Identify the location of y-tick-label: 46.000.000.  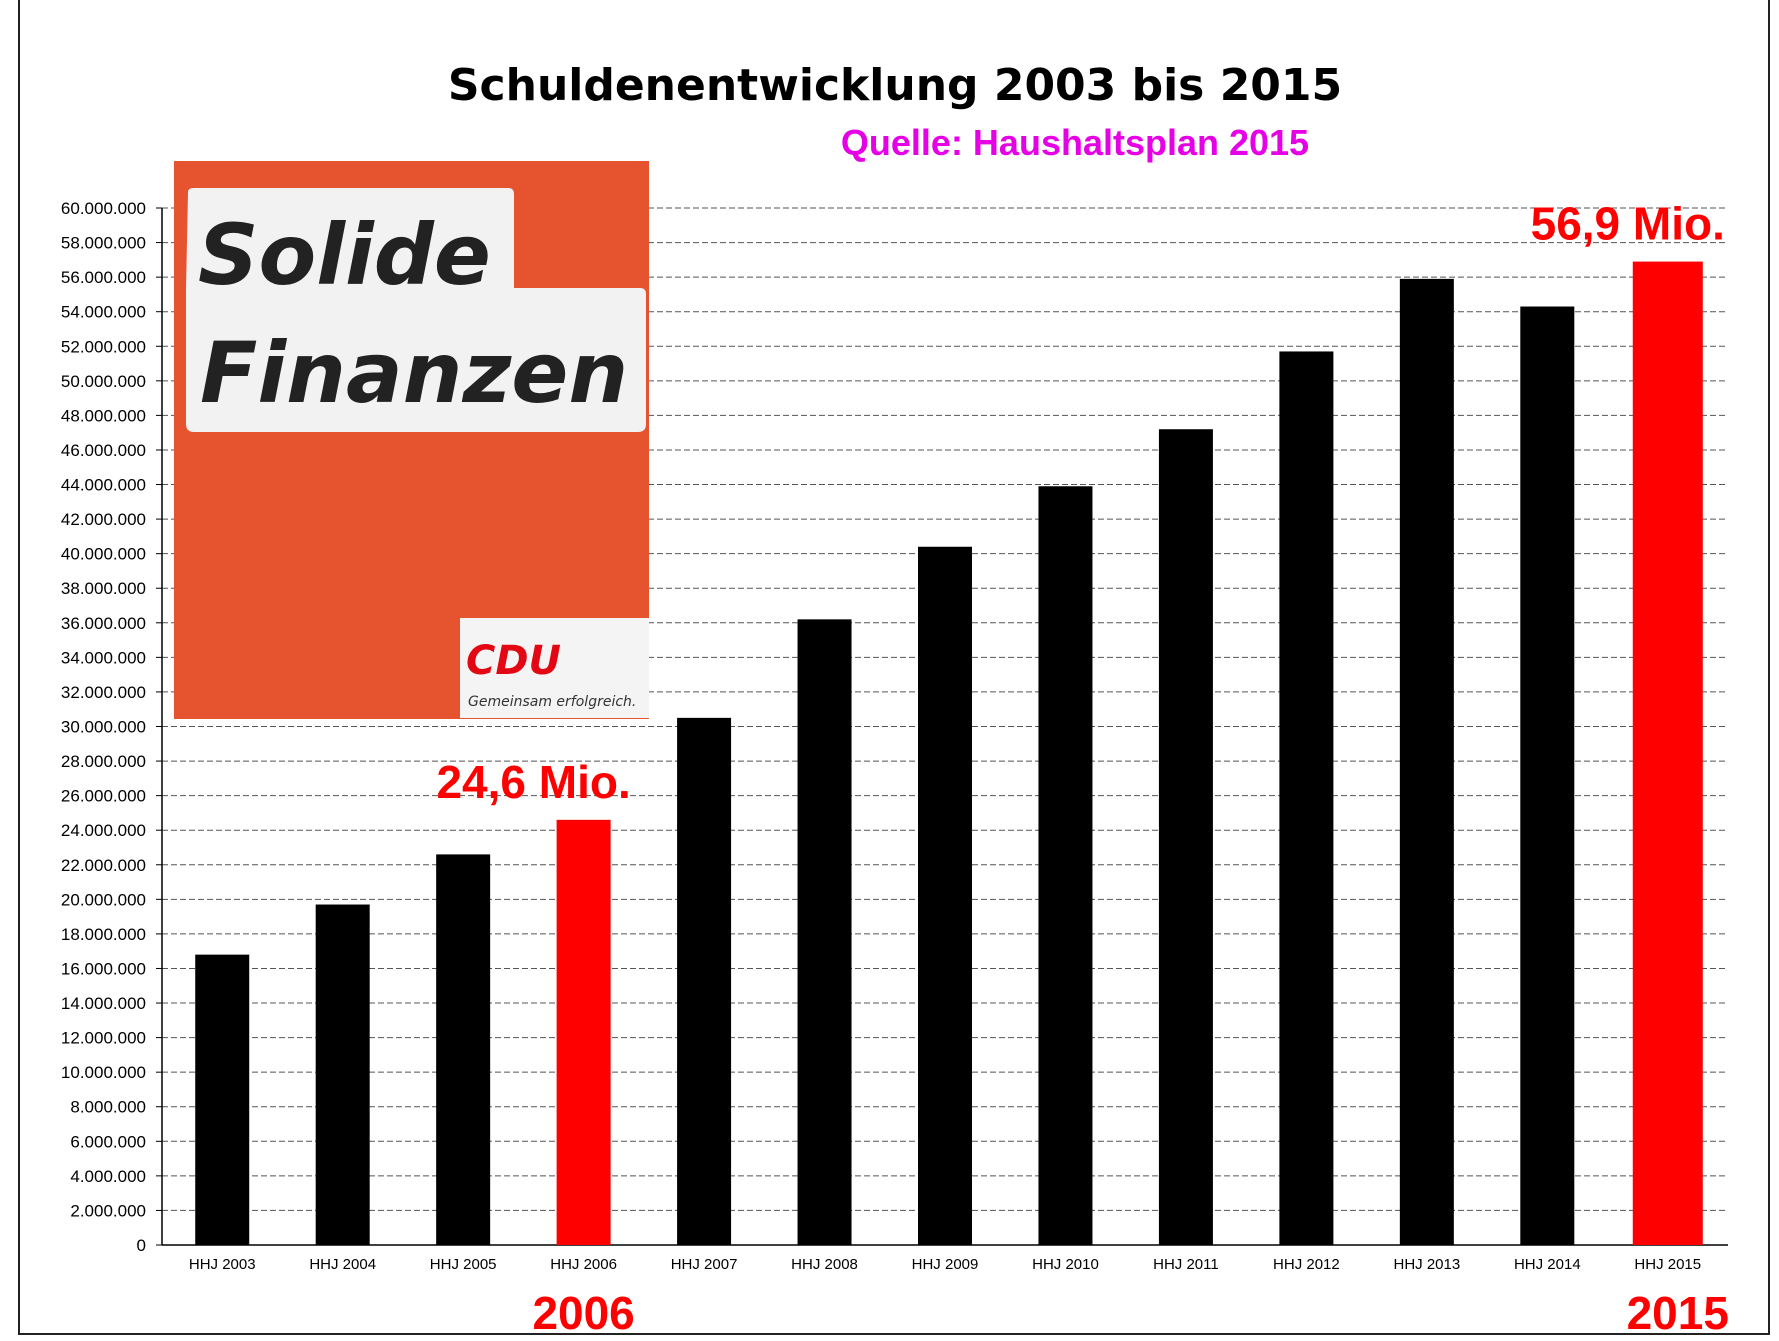
(103, 450).